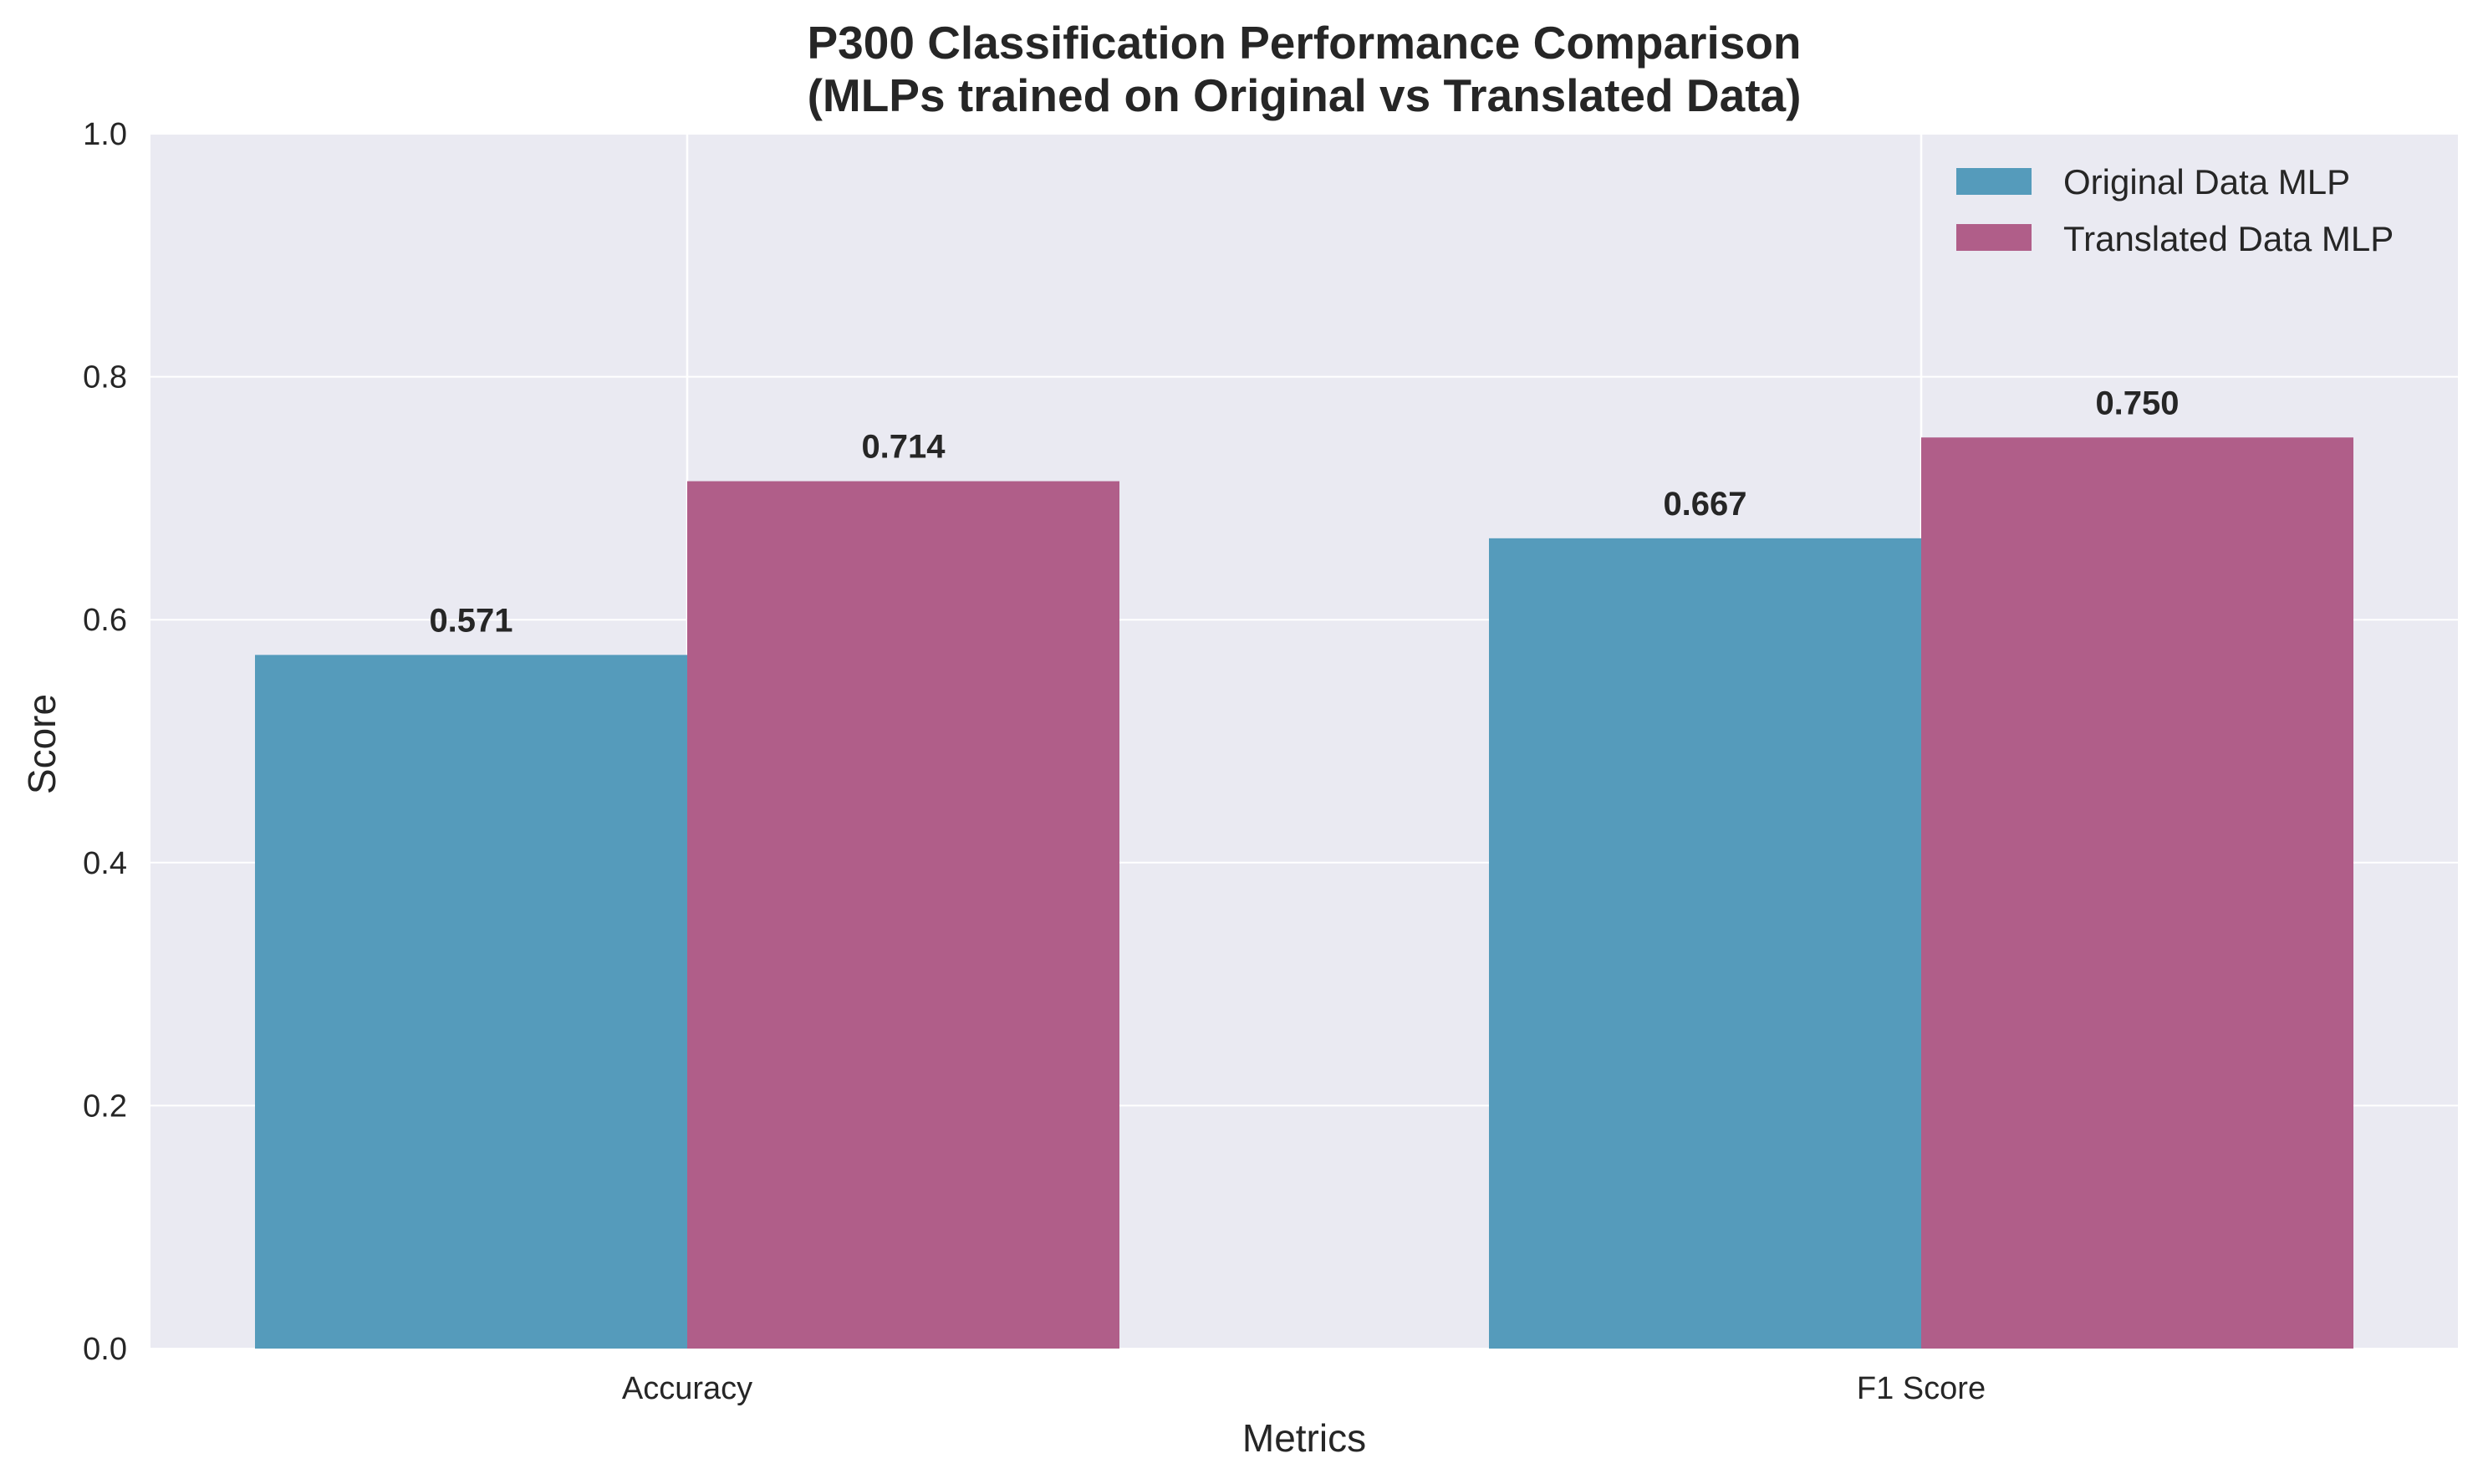  What do you see at coordinates (1994, 237) in the screenshot?
I see `legend-swatch-translated` at bounding box center [1994, 237].